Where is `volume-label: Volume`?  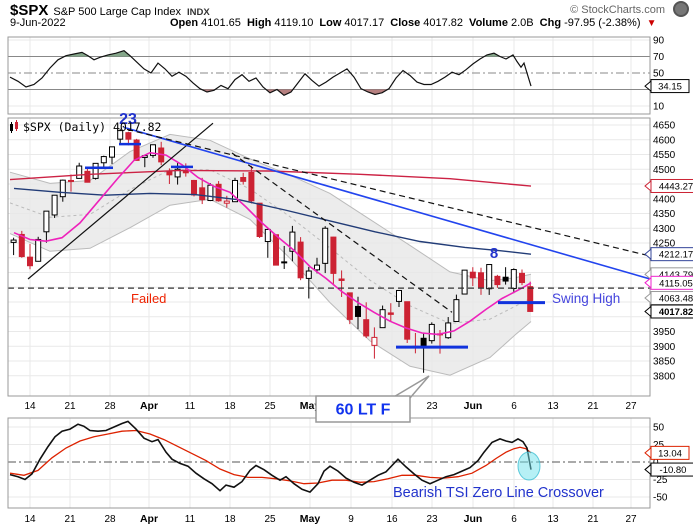
volume-label: Volume is located at coordinates (488, 23).